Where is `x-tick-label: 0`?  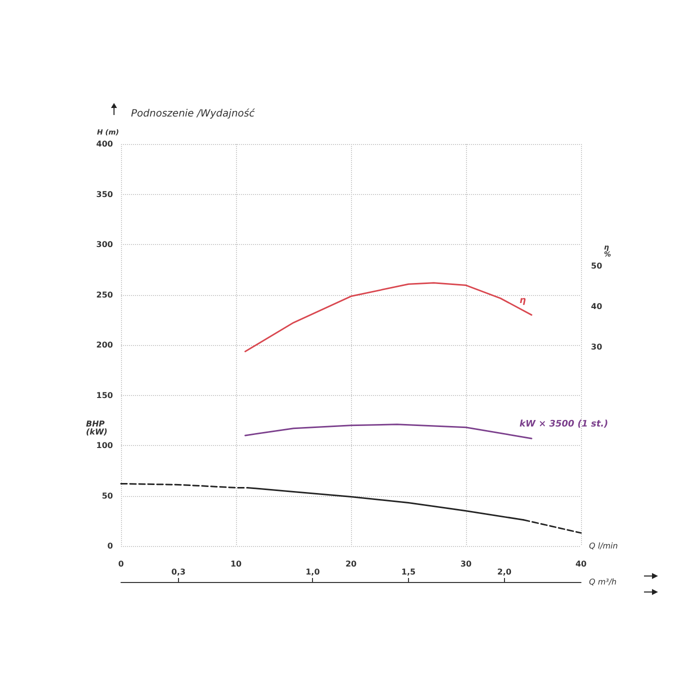 x-tick-label: 0 is located at coordinates (121, 564).